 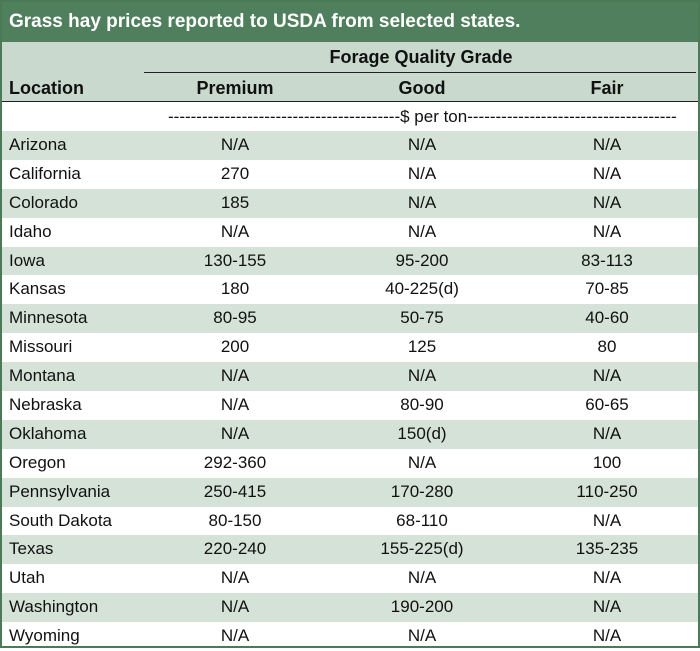 I want to click on table-row: Pennsylvania 250-415 170-280 110-250, so click(x=350, y=492).